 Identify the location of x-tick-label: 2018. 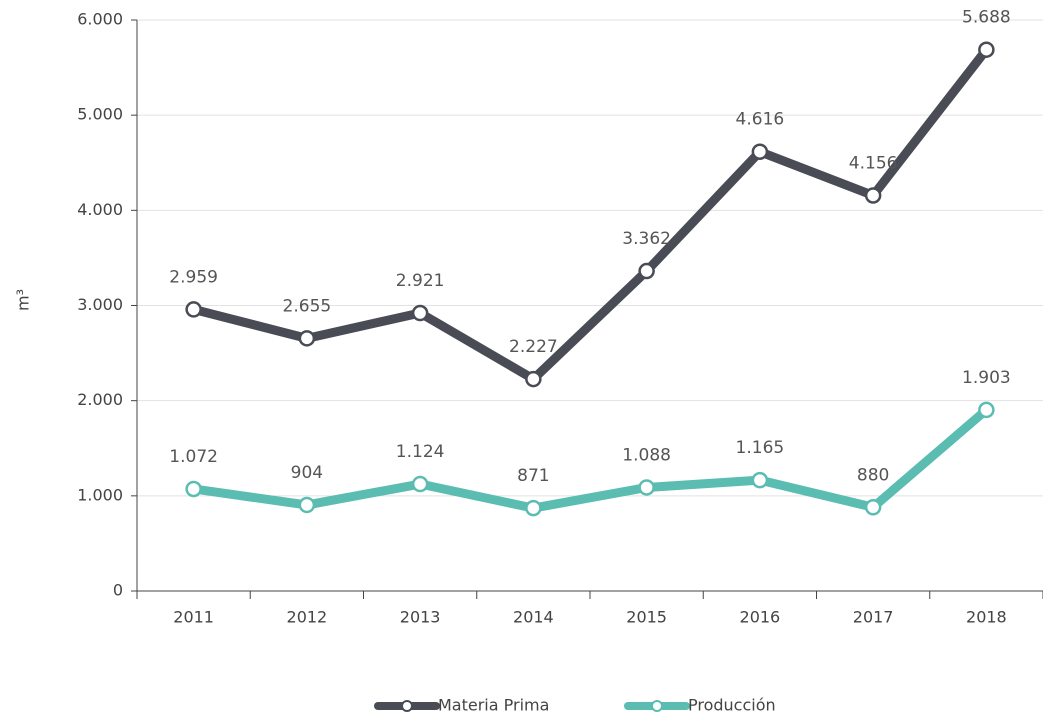
(986, 617).